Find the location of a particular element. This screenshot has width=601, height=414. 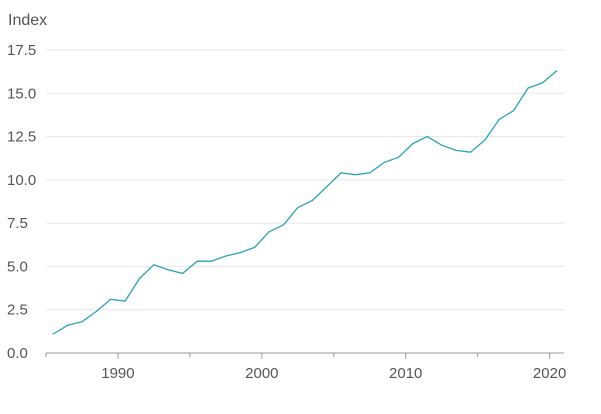

y-tick-label: 17.5 is located at coordinates (21, 50).